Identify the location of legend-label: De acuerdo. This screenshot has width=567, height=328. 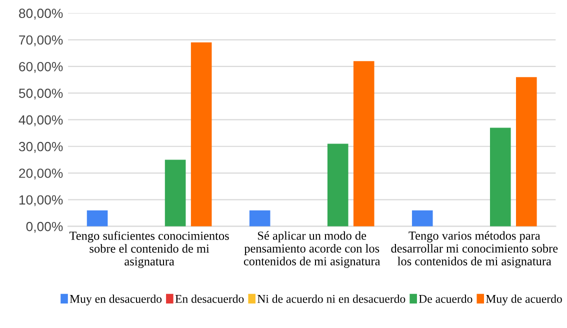
(445, 298).